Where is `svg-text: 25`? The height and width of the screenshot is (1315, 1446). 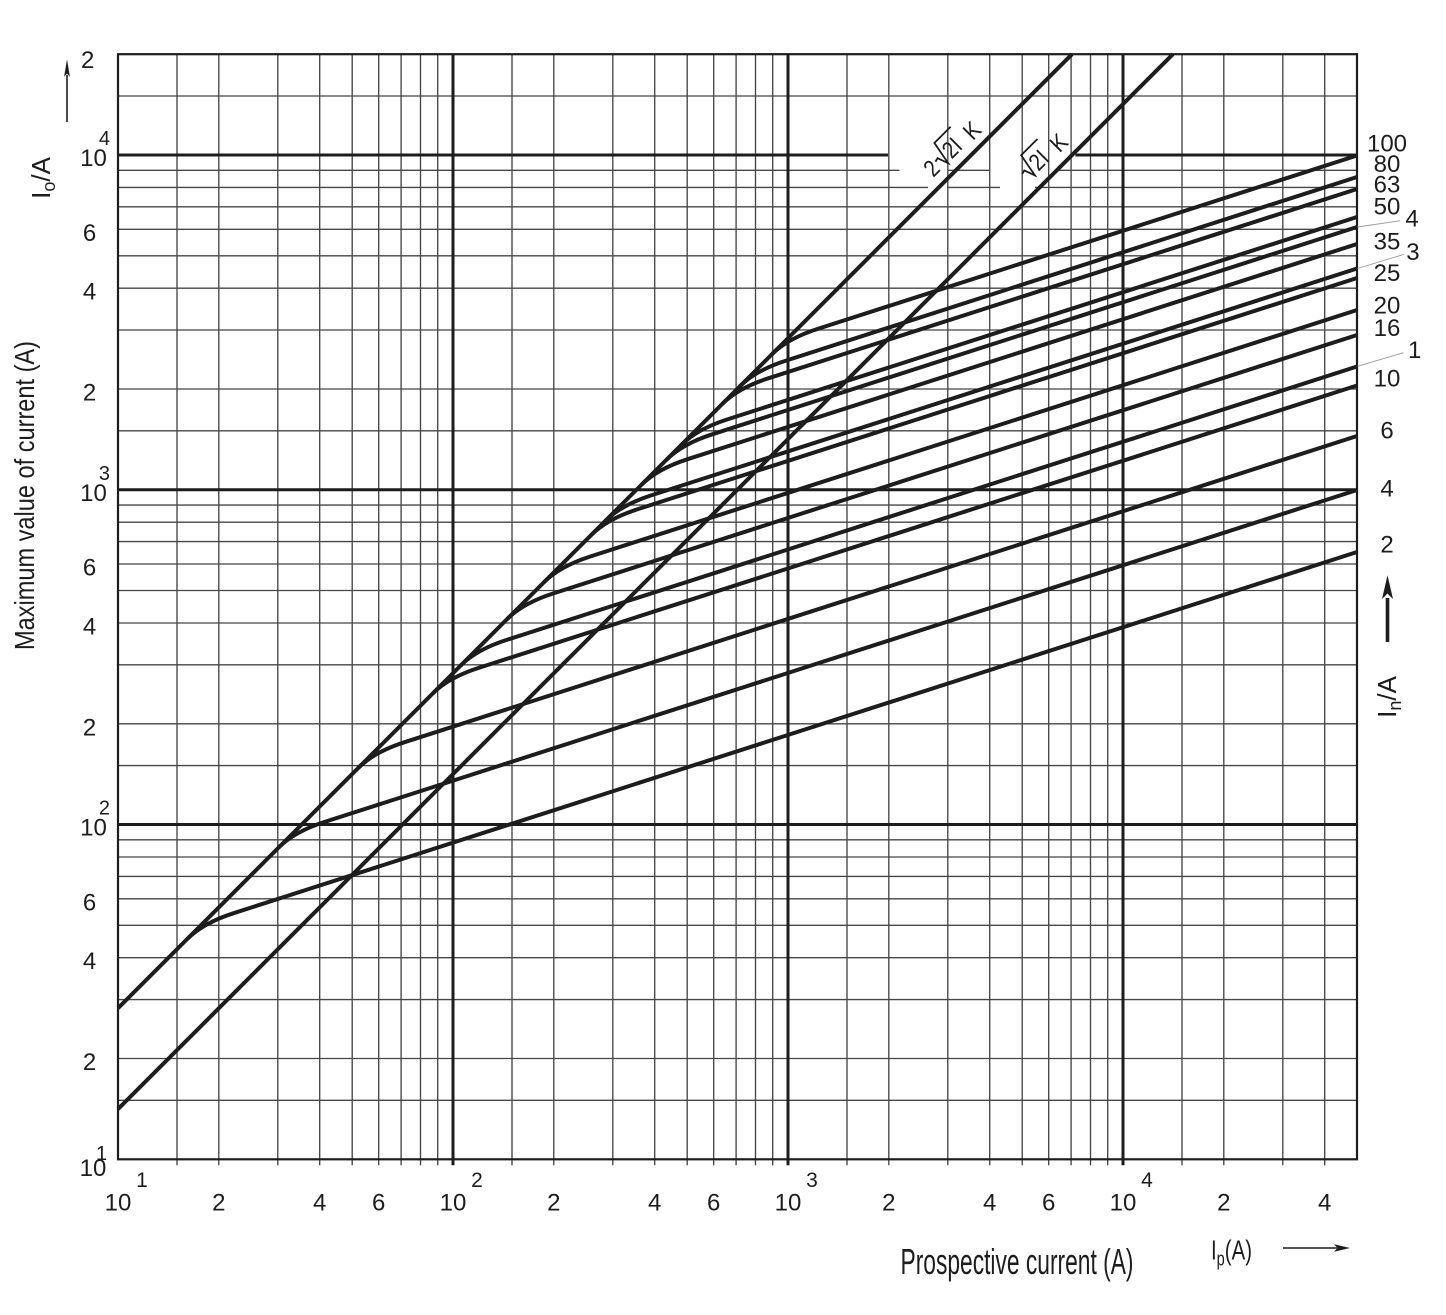
svg-text: 25 is located at coordinates (1387, 273).